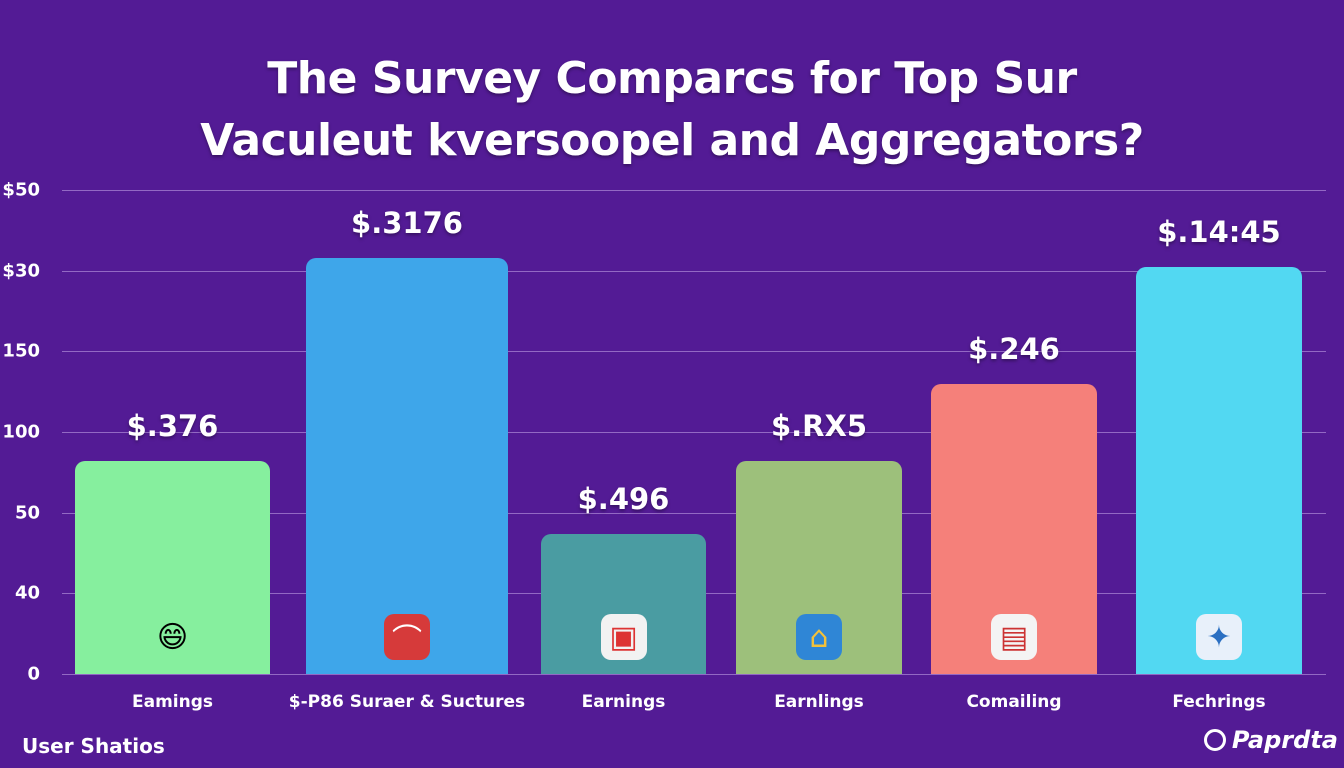 Image resolution: width=1344 pixels, height=768 pixels. I want to click on star-app-icon: ✦, so click(1219, 637).